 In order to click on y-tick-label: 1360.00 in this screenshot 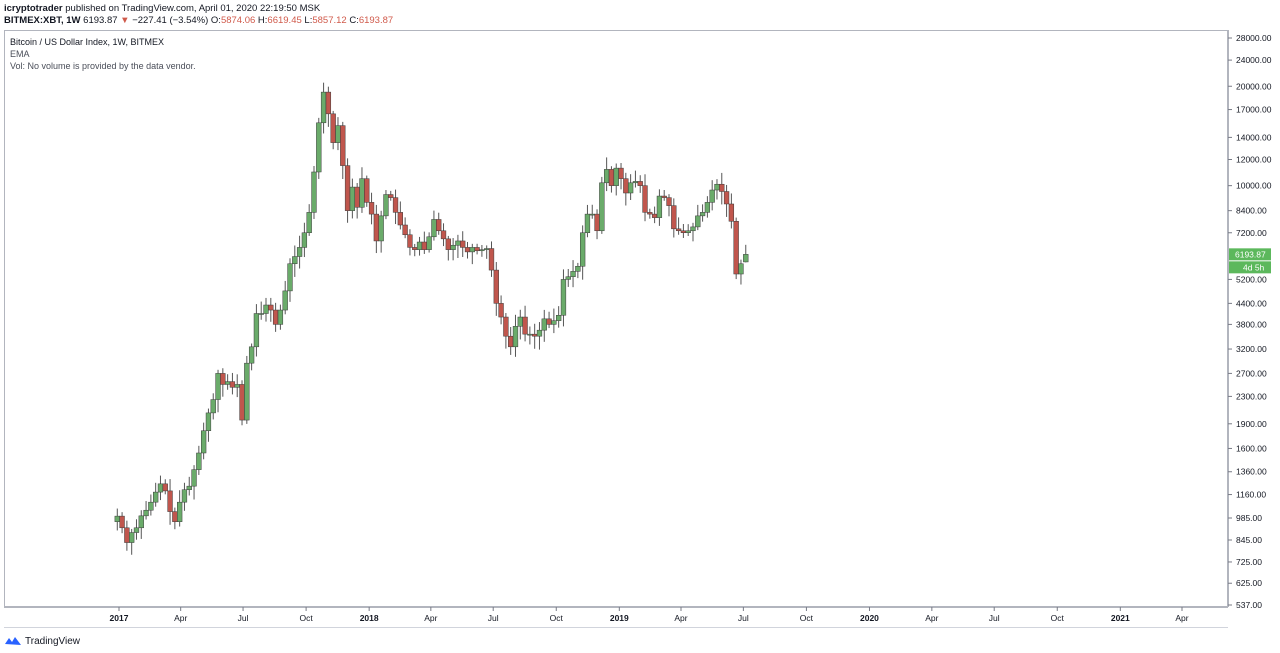, I will do `click(1251, 472)`.